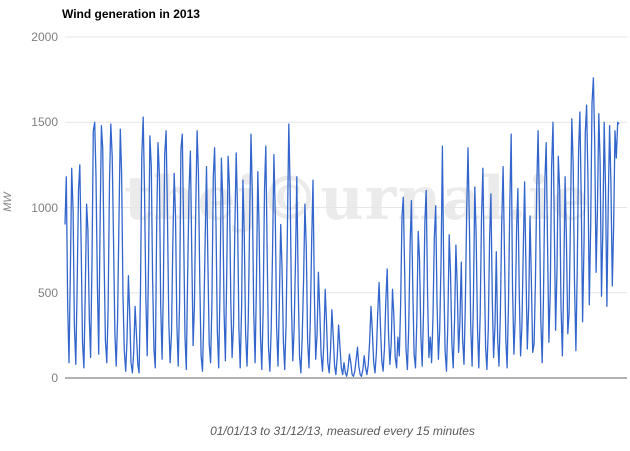 Image resolution: width=630 pixels, height=451 pixels. Describe the element at coordinates (44, 122) in the screenshot. I see `y-tick-label: 1500` at that location.